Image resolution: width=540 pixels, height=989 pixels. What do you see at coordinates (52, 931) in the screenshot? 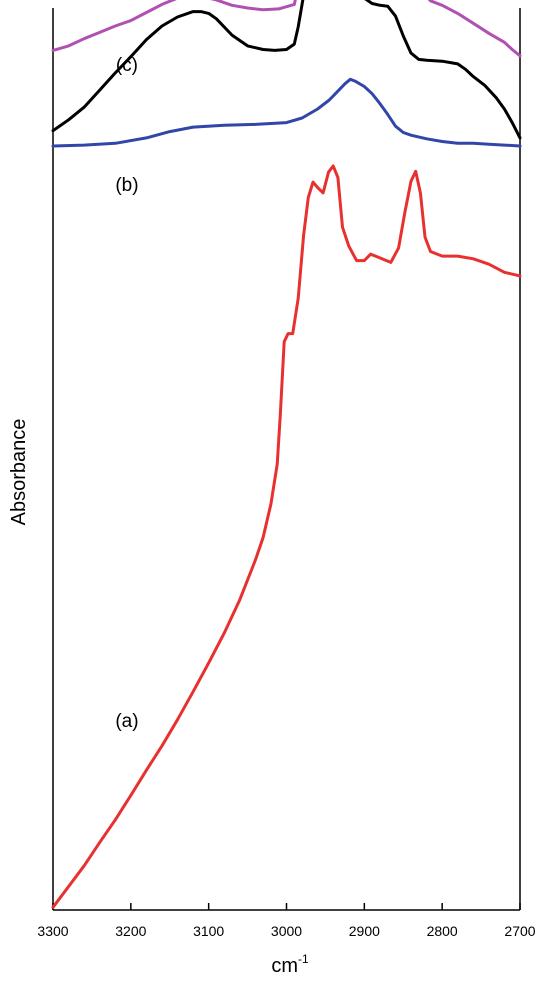
I see `x-tick-label: 3300` at bounding box center [52, 931].